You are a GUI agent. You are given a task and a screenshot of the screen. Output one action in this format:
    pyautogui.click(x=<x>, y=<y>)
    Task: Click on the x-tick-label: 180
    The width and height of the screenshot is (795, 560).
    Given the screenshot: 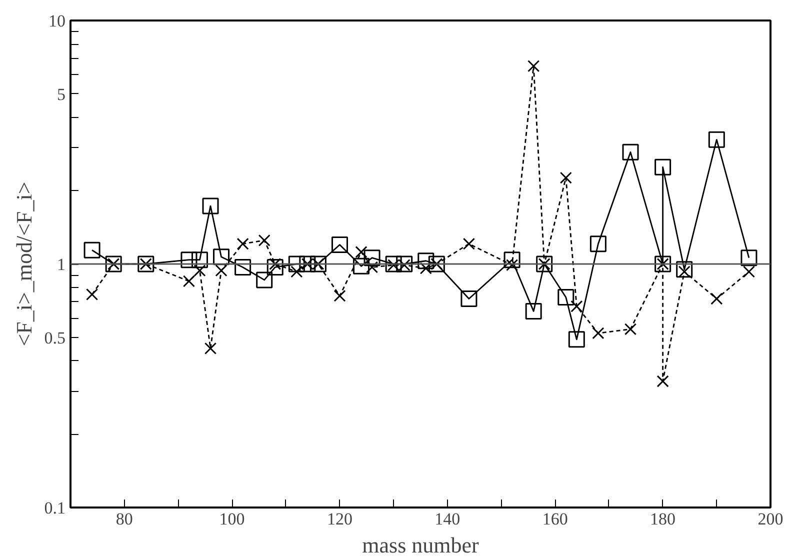 What is the action you would take?
    pyautogui.click(x=663, y=519)
    